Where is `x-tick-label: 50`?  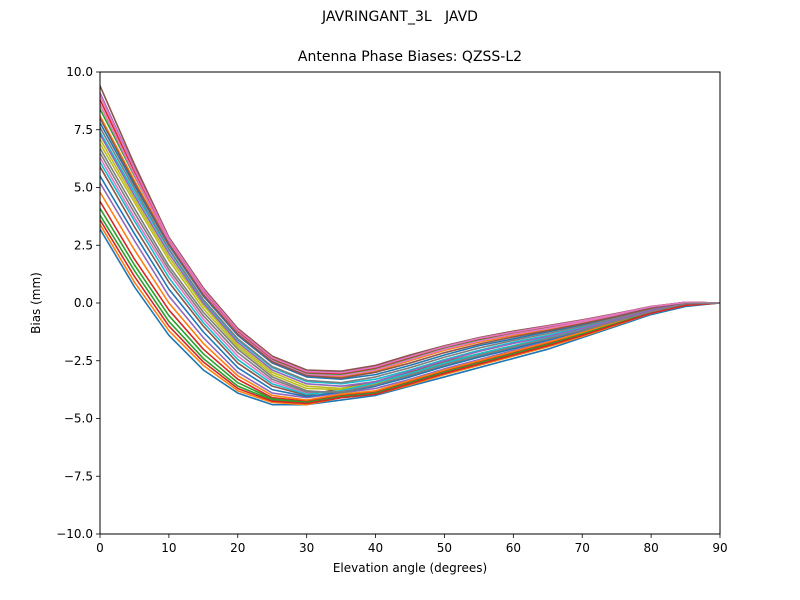
x-tick-label: 50 is located at coordinates (444, 548).